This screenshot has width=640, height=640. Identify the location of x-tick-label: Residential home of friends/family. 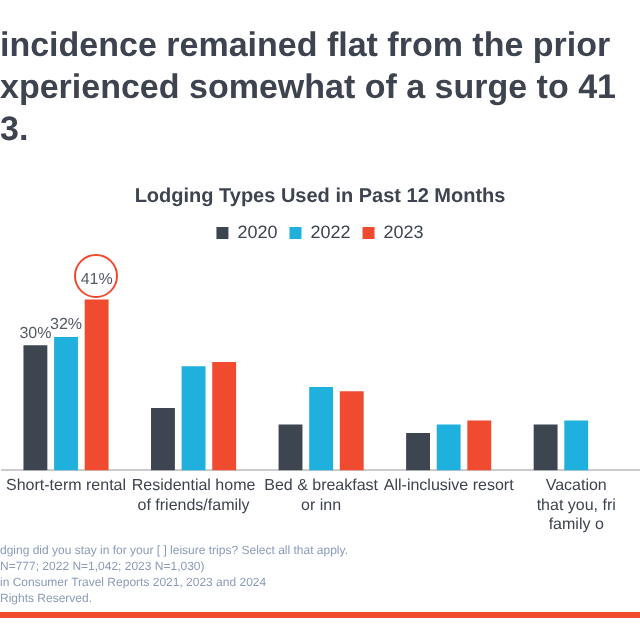
(194, 495).